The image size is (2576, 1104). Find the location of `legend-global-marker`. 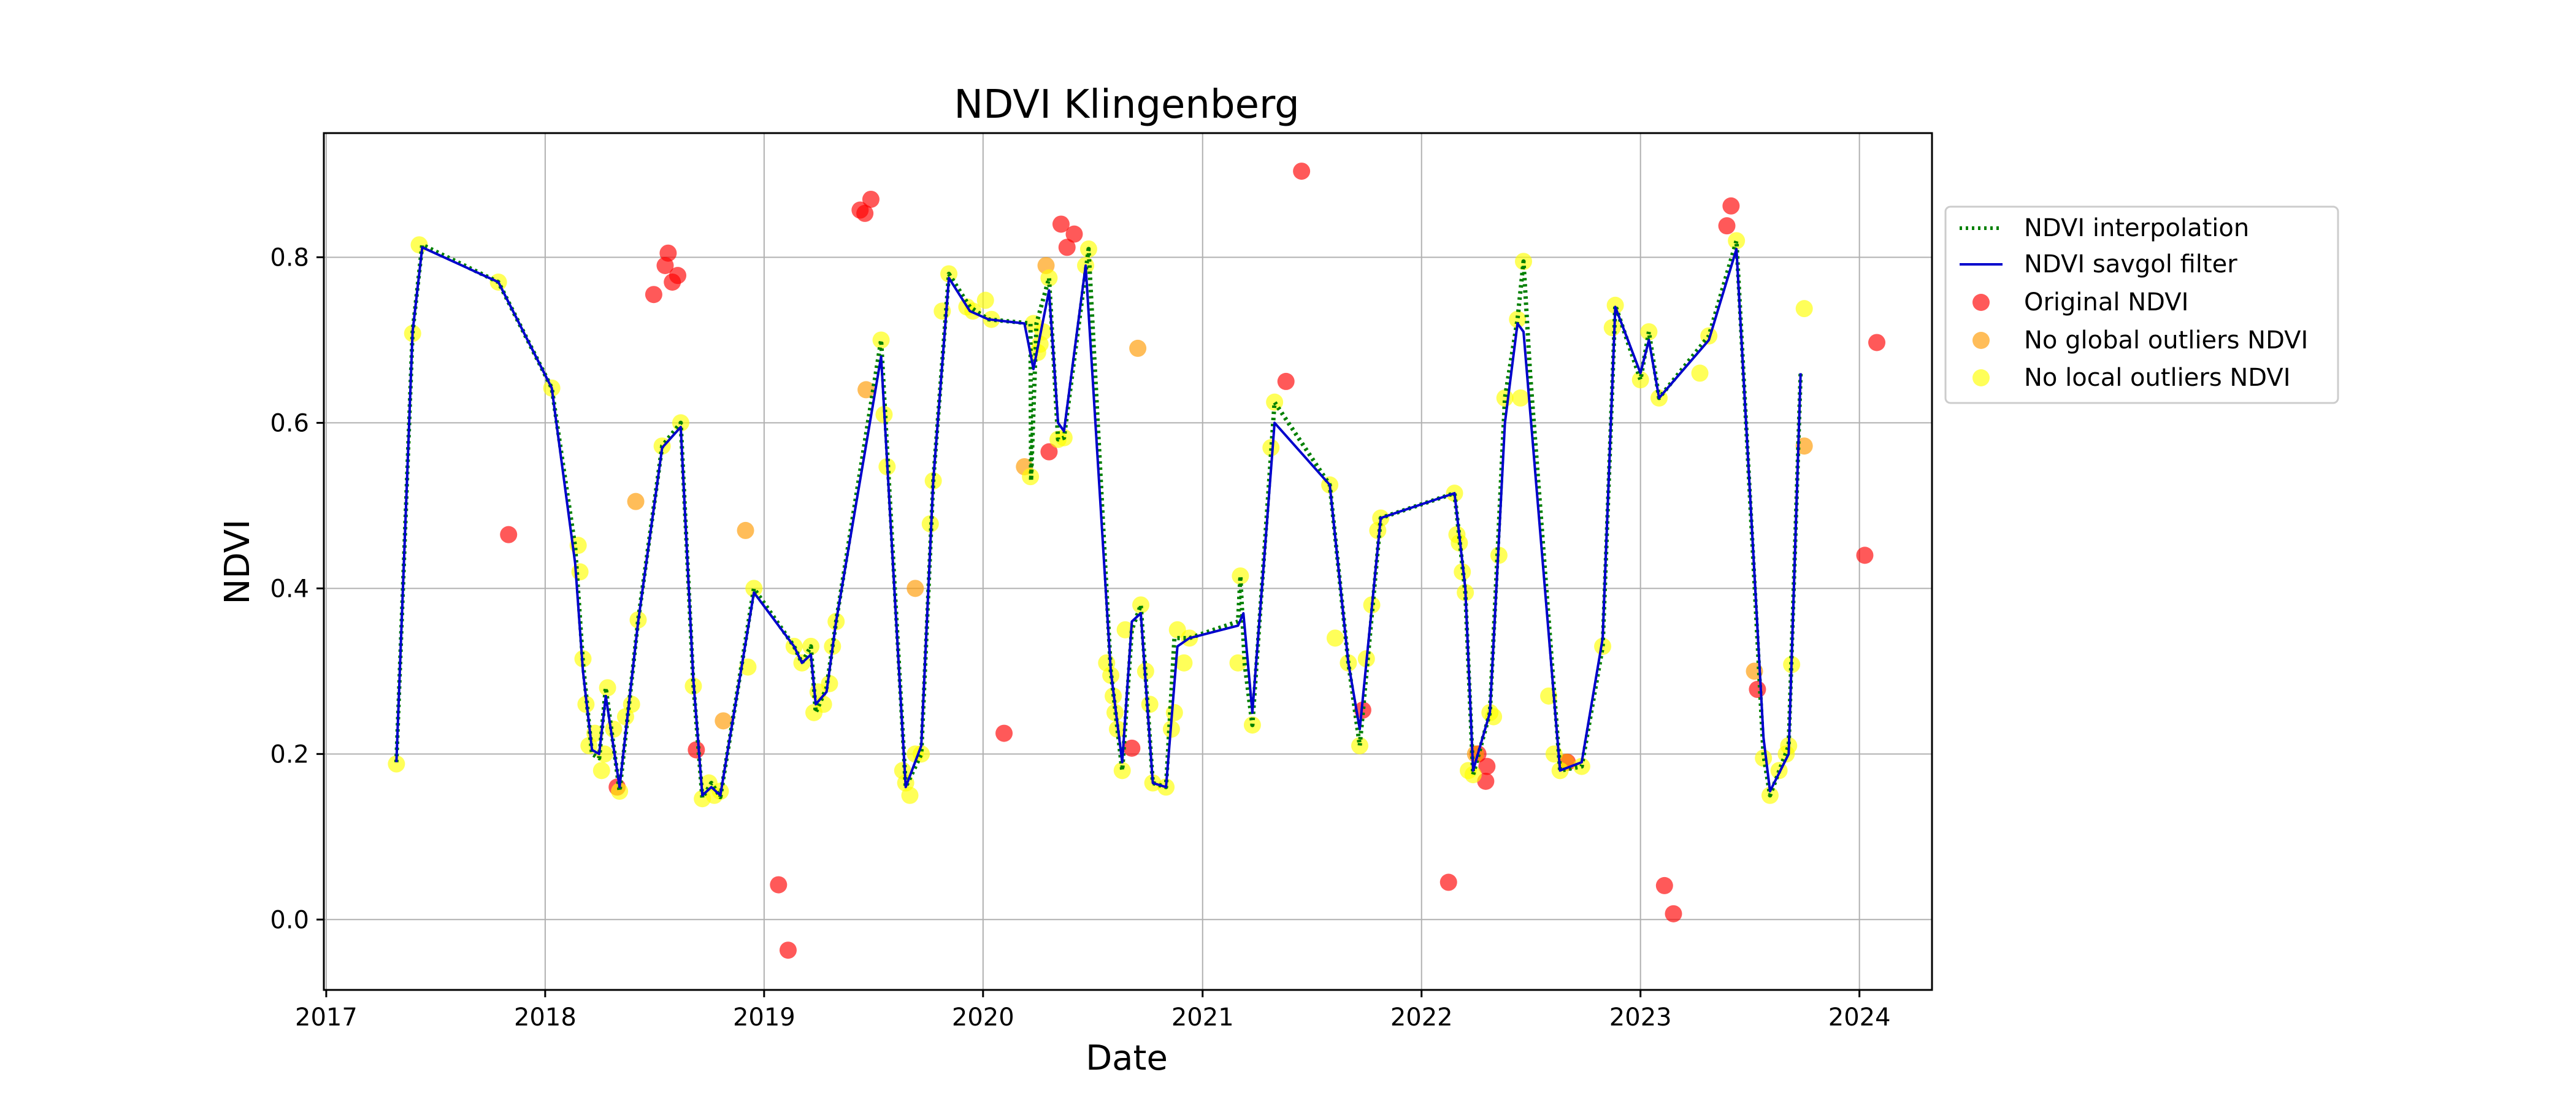

legend-global-marker is located at coordinates (1981, 340).